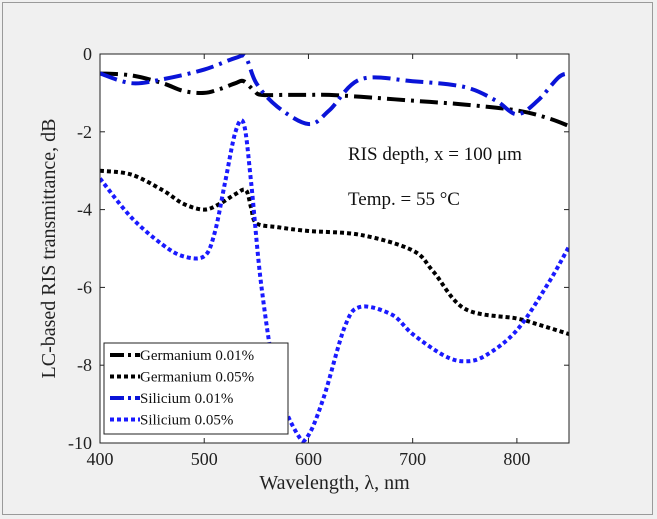 This screenshot has width=657, height=519. I want to click on y-tick-label: 0, so click(87, 54).